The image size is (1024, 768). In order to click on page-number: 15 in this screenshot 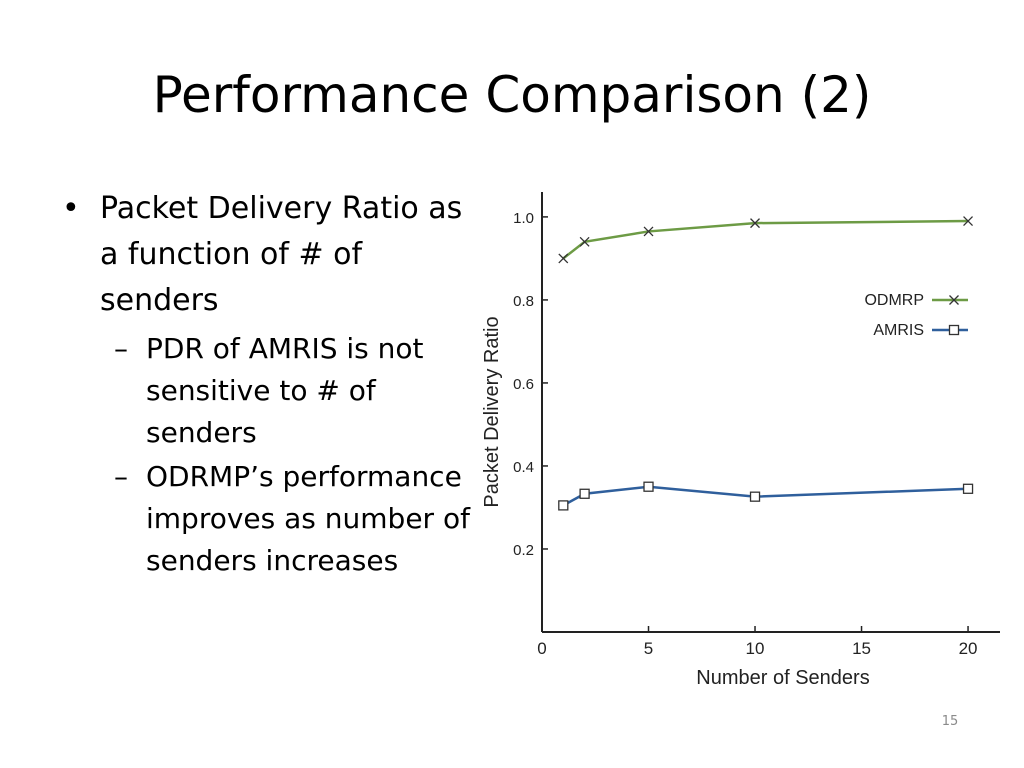, I will do `click(950, 721)`.